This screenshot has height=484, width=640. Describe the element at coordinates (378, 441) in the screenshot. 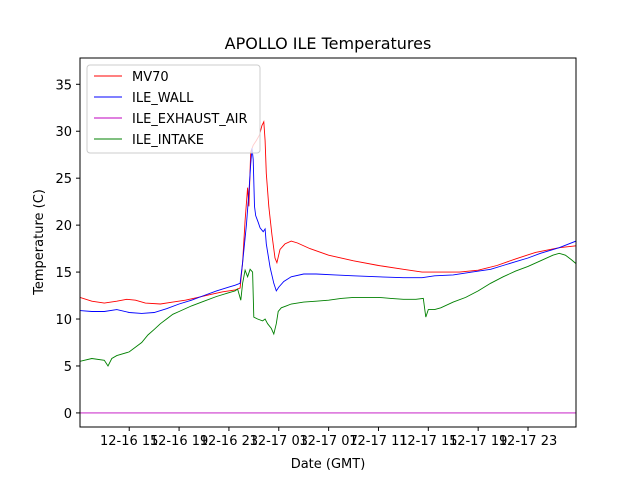

I see `x-tick-label: 12-17 11` at that location.